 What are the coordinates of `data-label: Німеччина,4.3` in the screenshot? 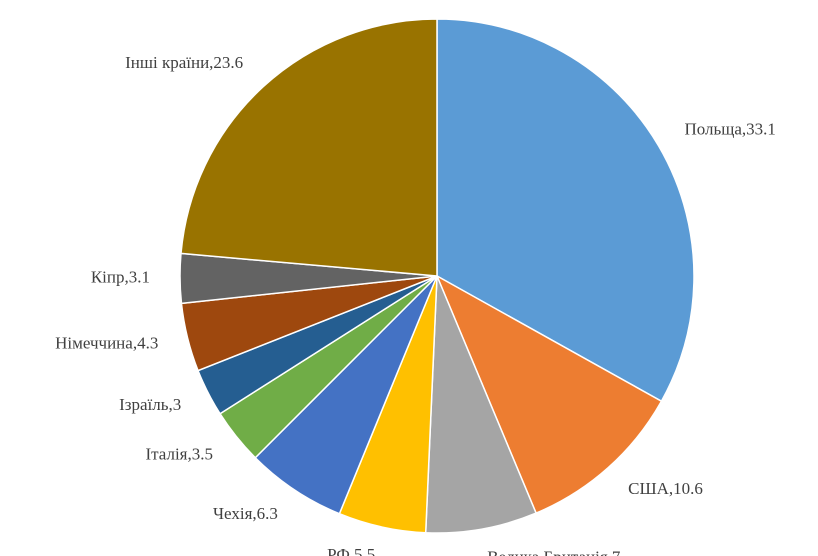 It's located at (106, 343).